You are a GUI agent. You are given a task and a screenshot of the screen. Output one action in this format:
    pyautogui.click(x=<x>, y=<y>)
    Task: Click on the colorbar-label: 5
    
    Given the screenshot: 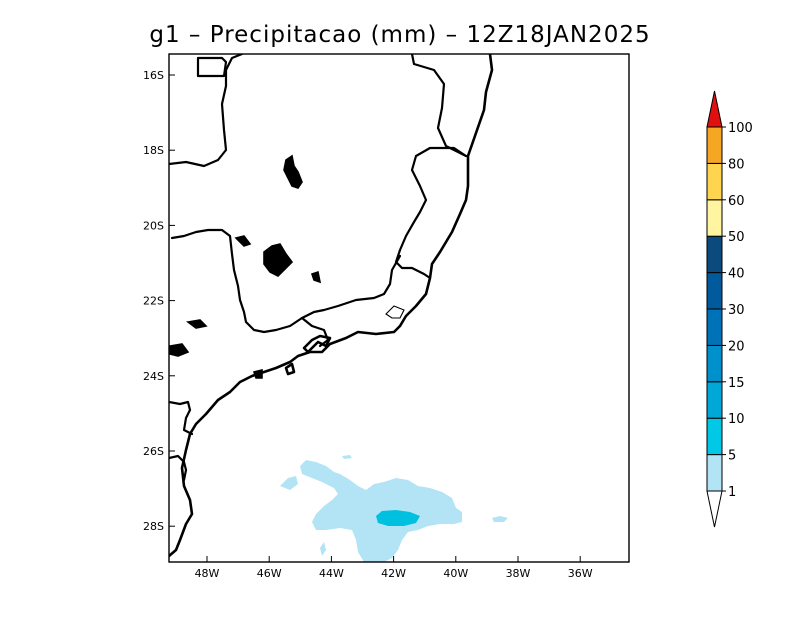 What is the action you would take?
    pyautogui.click(x=732, y=456)
    